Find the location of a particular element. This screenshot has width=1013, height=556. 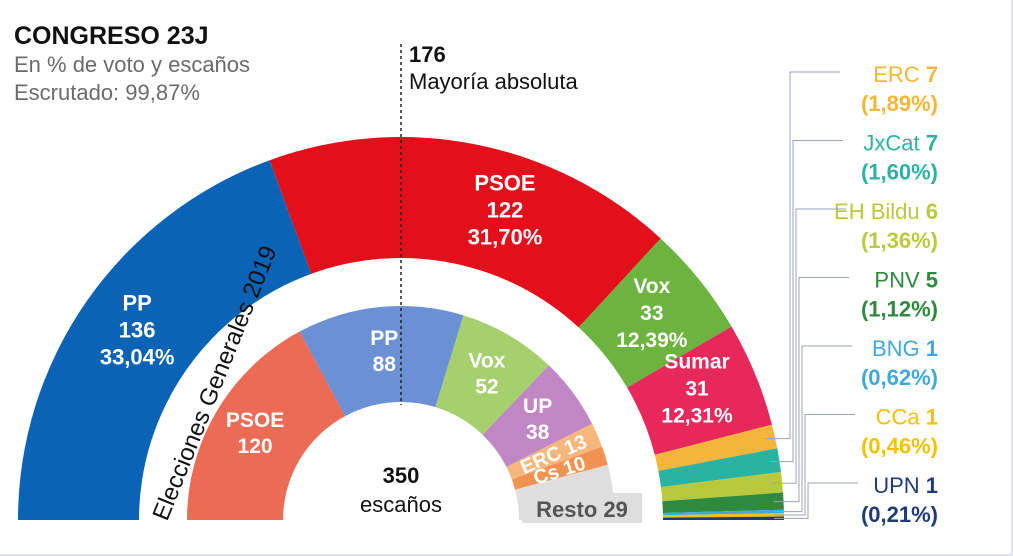

leader-line-erc is located at coordinates (802, 255).